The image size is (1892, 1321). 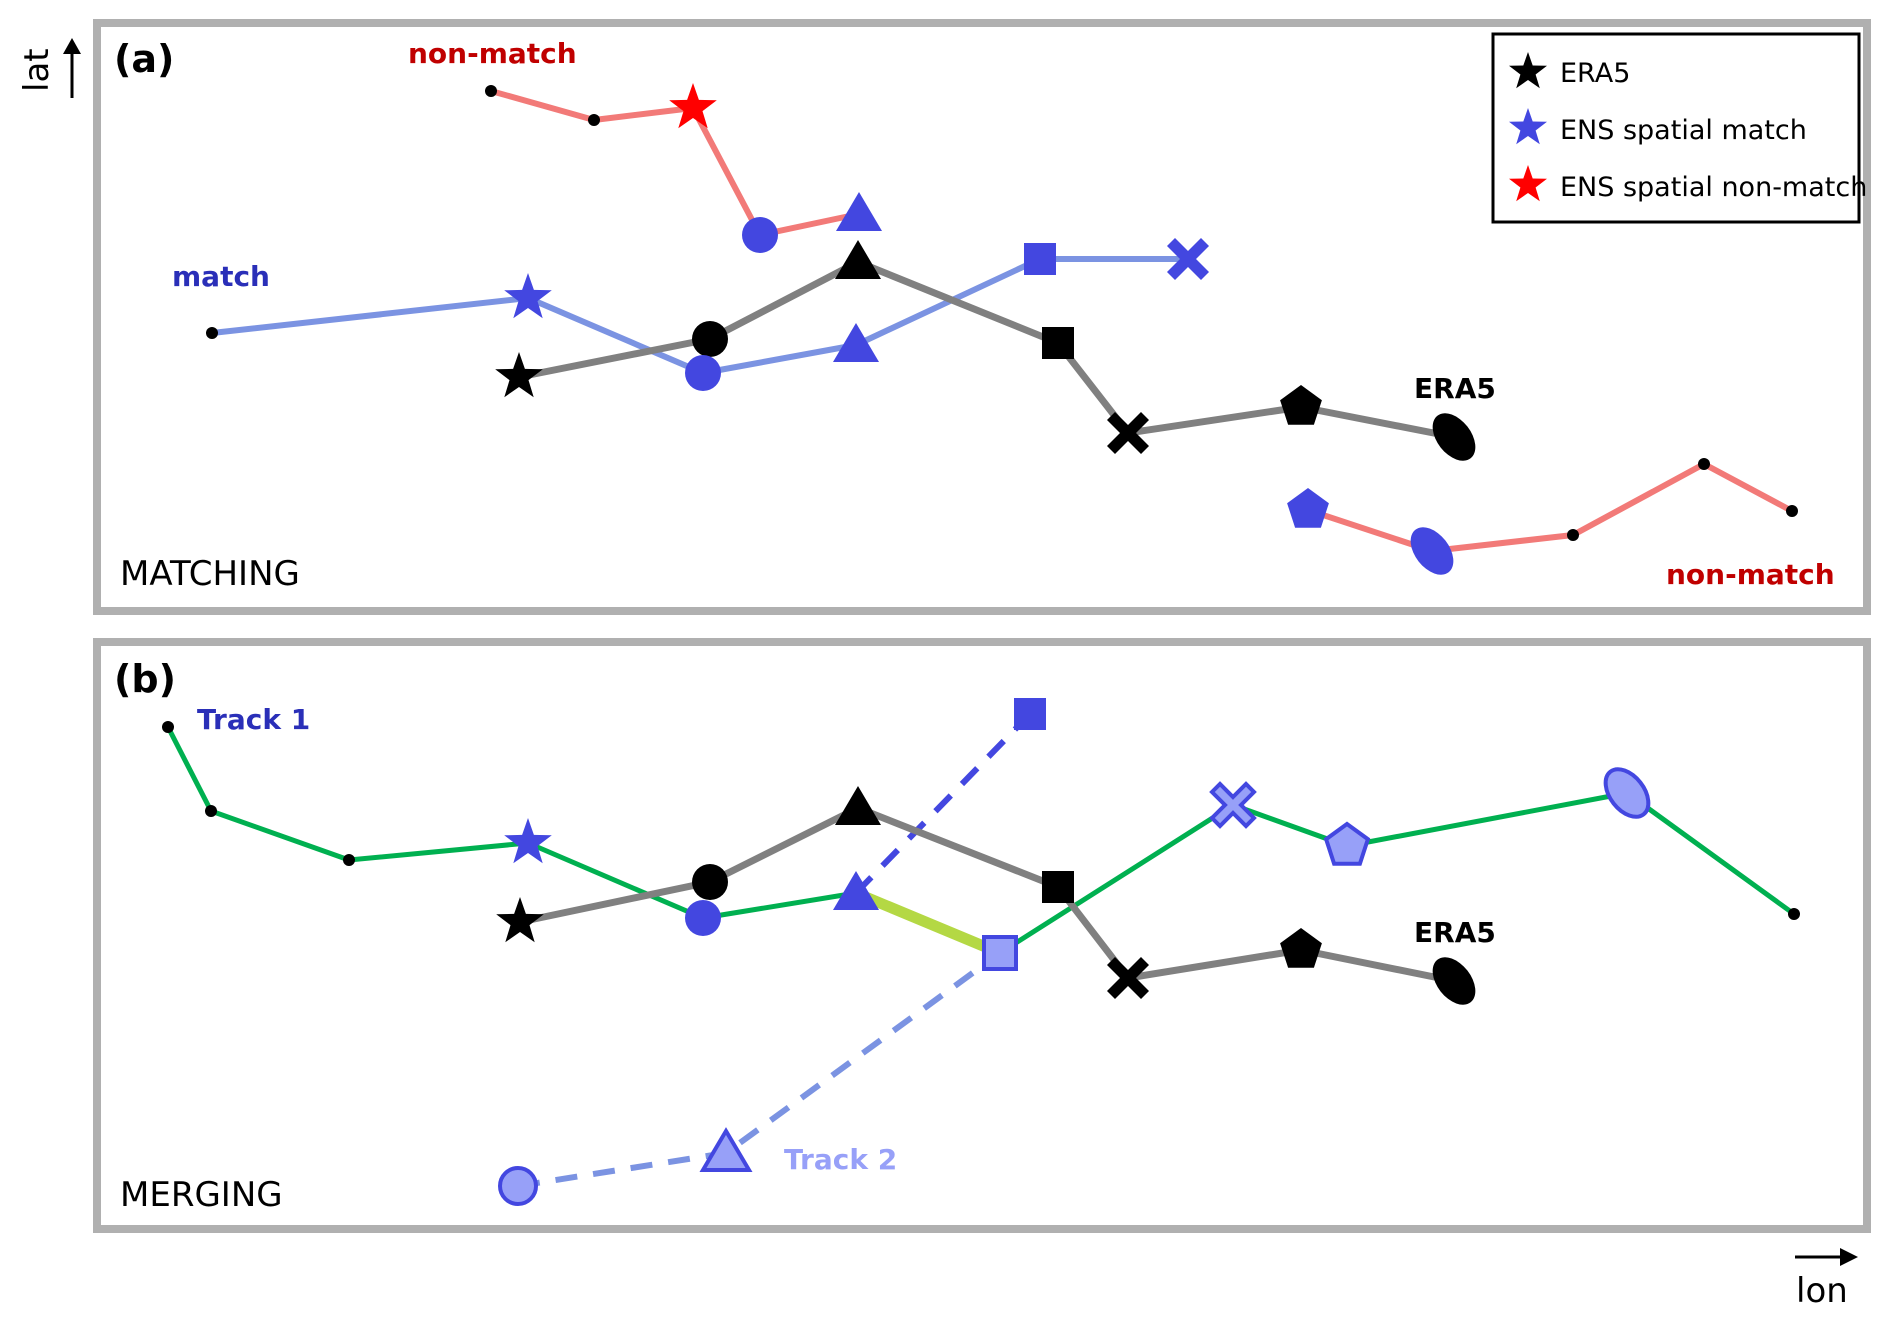 What do you see at coordinates (37, 70) in the screenshot?
I see `y-axis-label: lat` at bounding box center [37, 70].